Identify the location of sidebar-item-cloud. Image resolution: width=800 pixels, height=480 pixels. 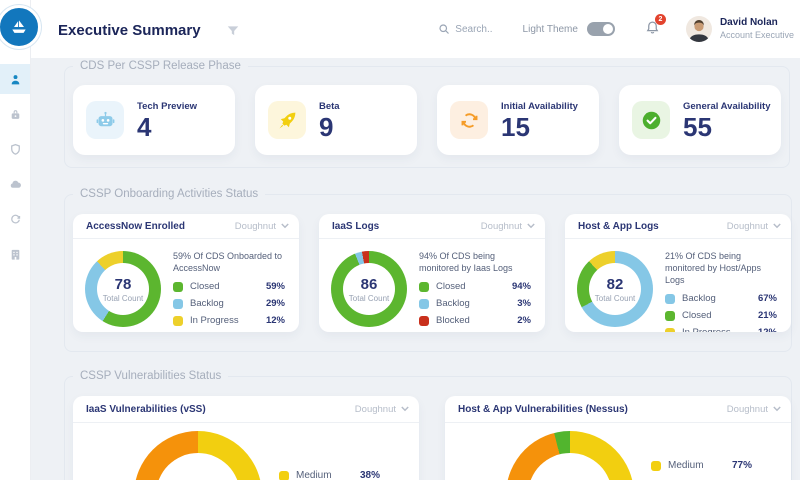
(15, 184).